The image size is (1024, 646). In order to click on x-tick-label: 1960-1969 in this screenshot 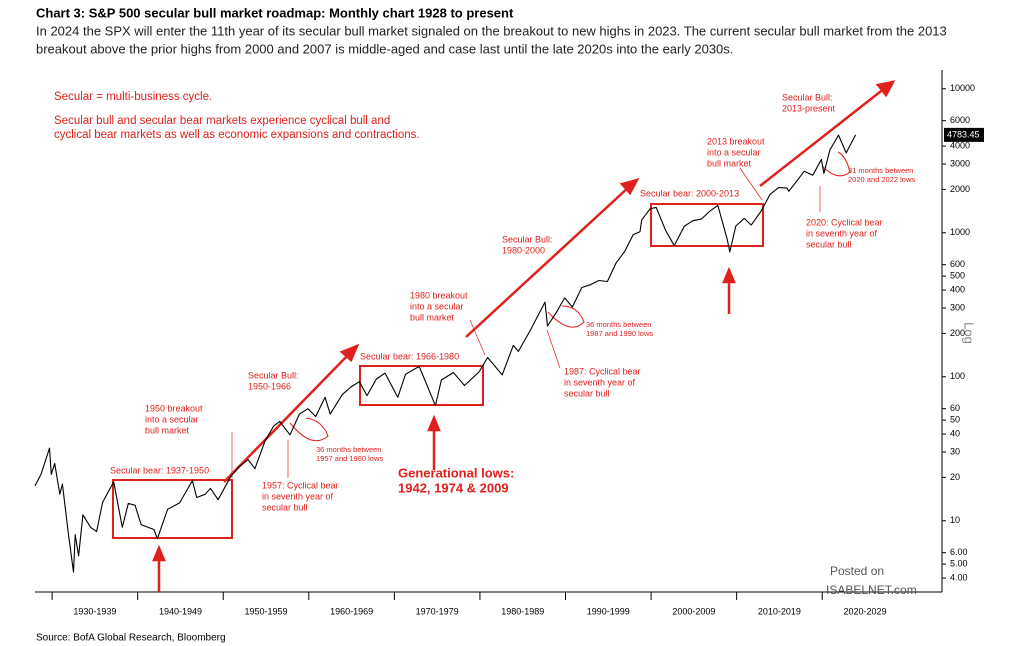, I will do `click(351, 611)`.